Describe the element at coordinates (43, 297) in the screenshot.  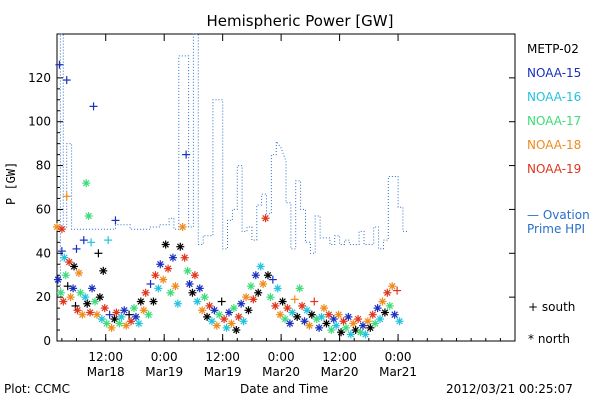
I see `y-tick-label: 20` at that location.